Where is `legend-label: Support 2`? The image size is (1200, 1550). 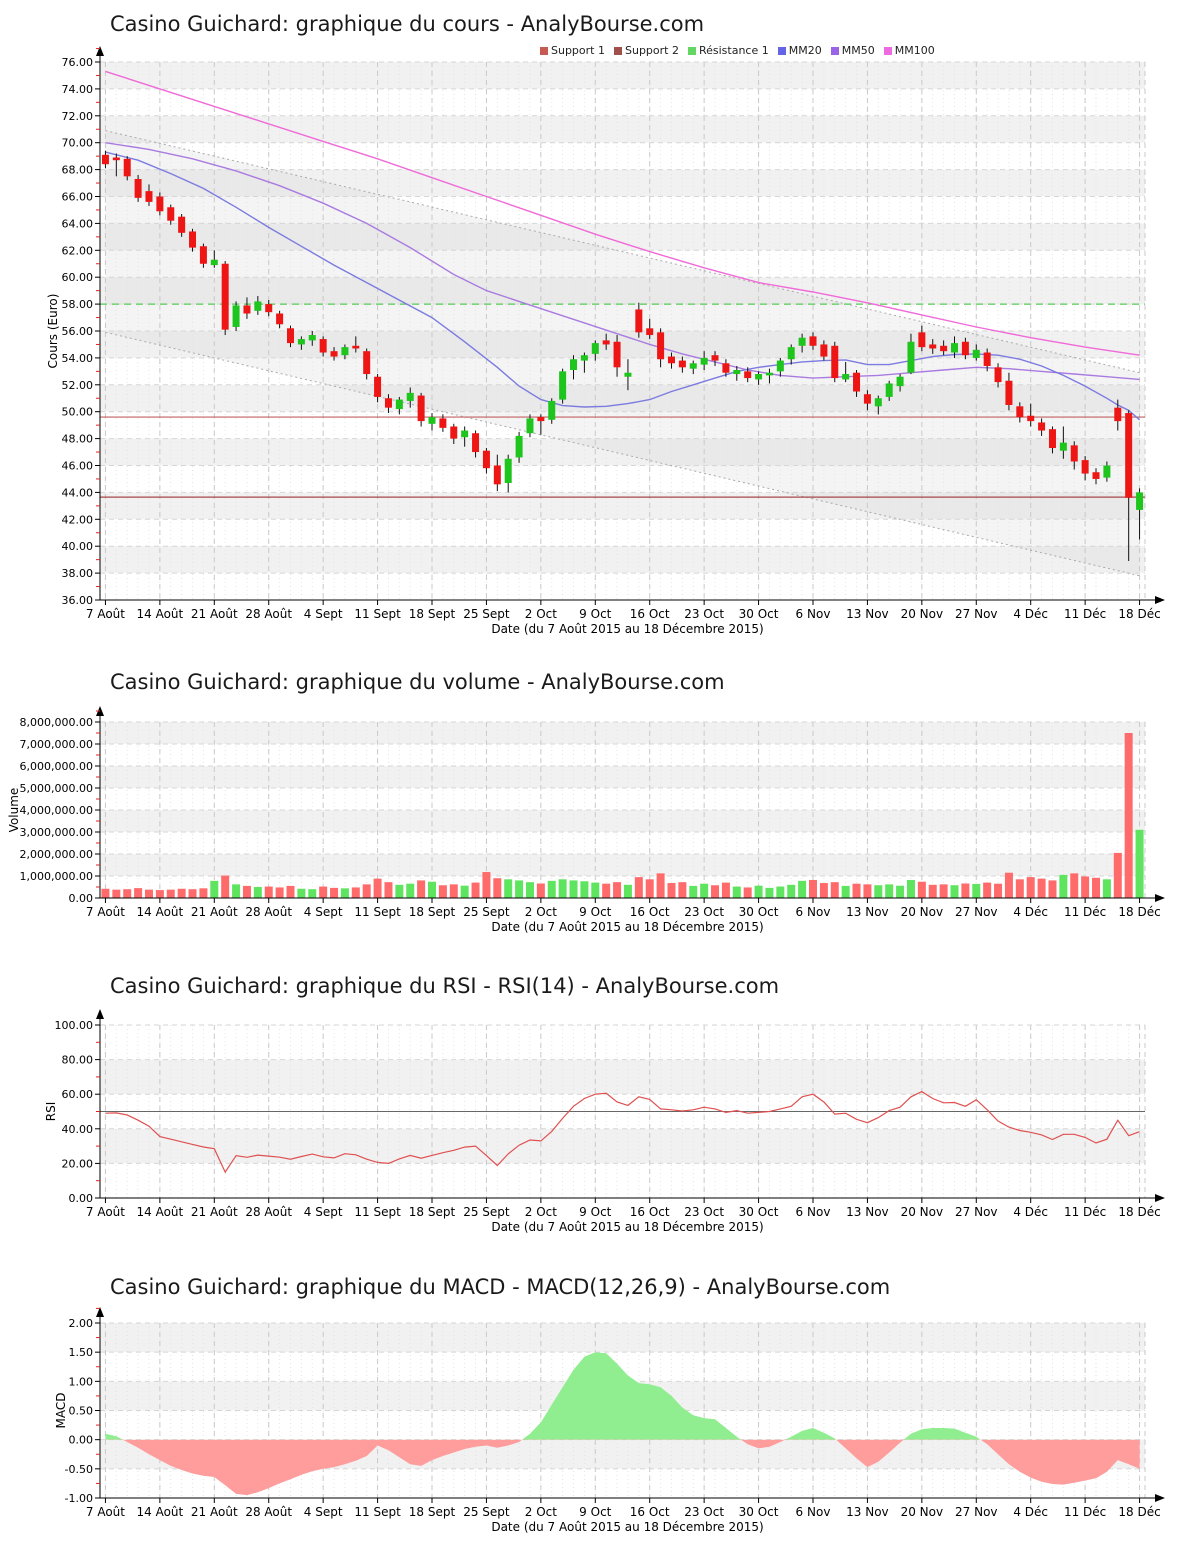 legend-label: Support 2 is located at coordinates (651, 50).